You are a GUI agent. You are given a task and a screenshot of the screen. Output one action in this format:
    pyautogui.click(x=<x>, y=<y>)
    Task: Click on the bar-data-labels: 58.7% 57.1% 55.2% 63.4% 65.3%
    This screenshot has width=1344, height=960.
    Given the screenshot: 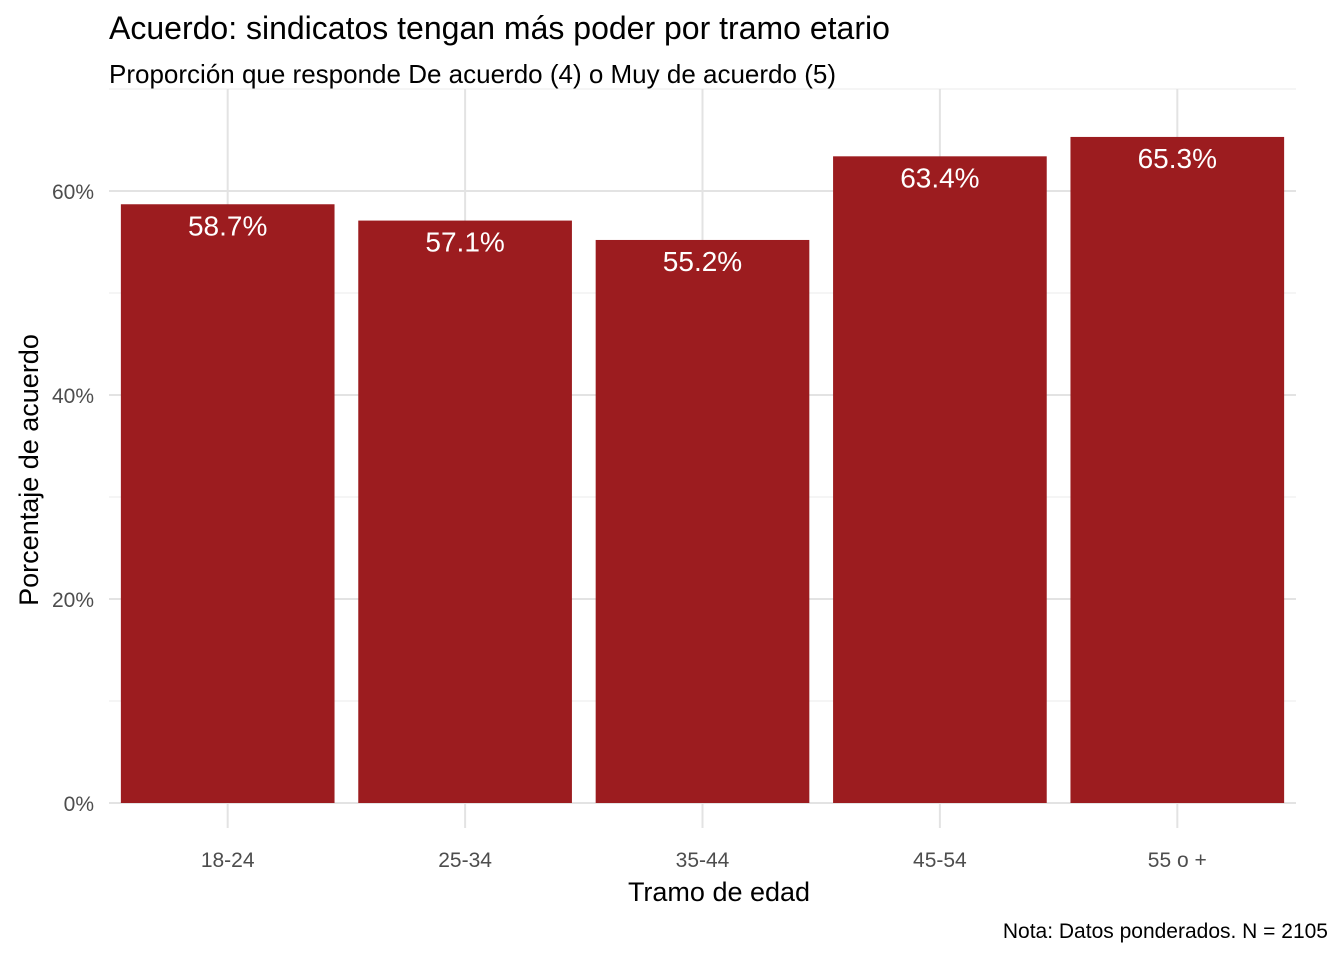 What is the action you would take?
    pyautogui.click(x=702, y=210)
    